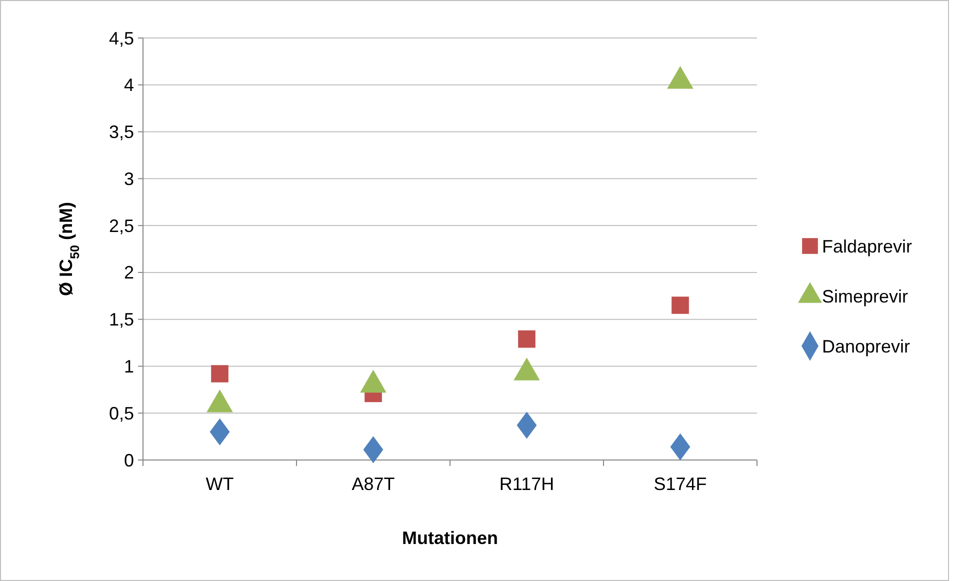 The image size is (960, 581). I want to click on y-tick-label: 2, so click(129, 272).